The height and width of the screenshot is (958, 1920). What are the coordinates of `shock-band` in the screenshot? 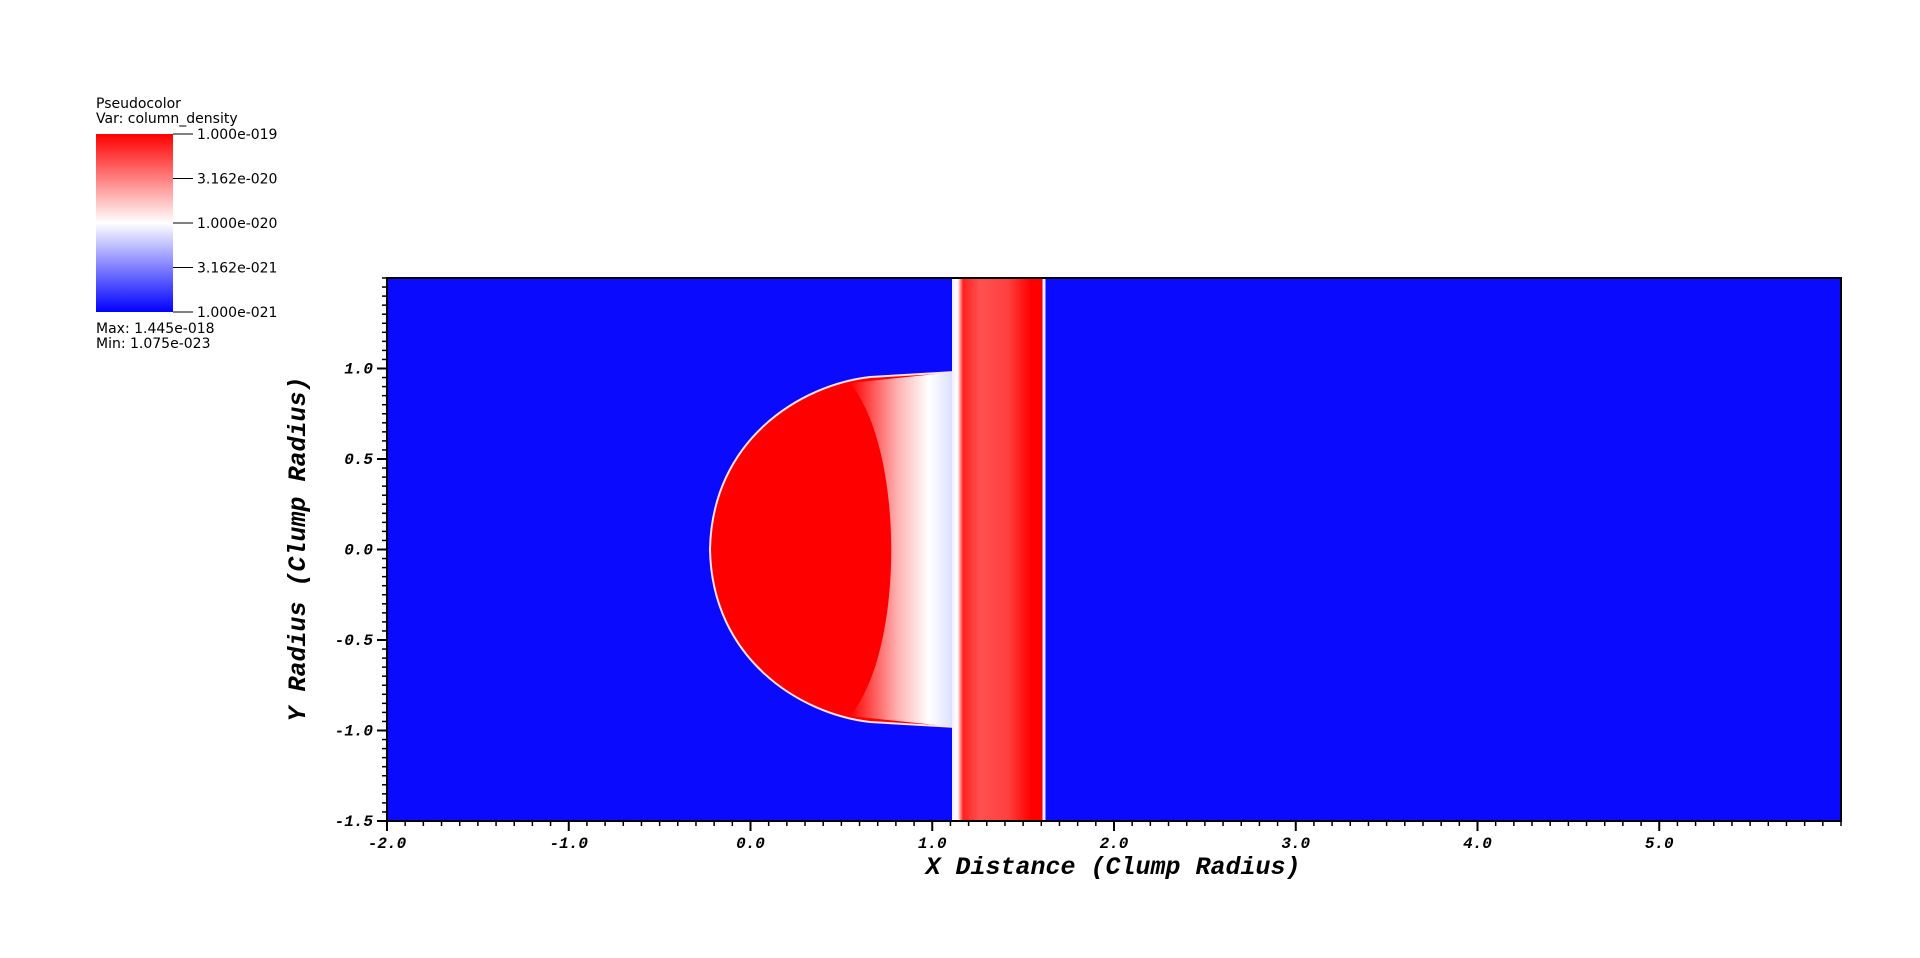 It's located at (998, 549).